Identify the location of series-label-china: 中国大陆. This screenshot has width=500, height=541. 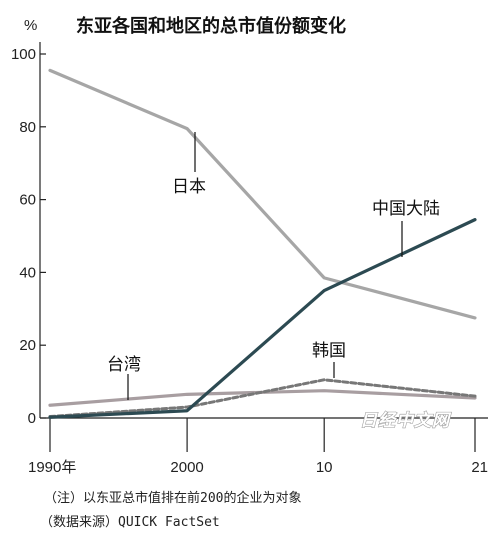
(406, 209).